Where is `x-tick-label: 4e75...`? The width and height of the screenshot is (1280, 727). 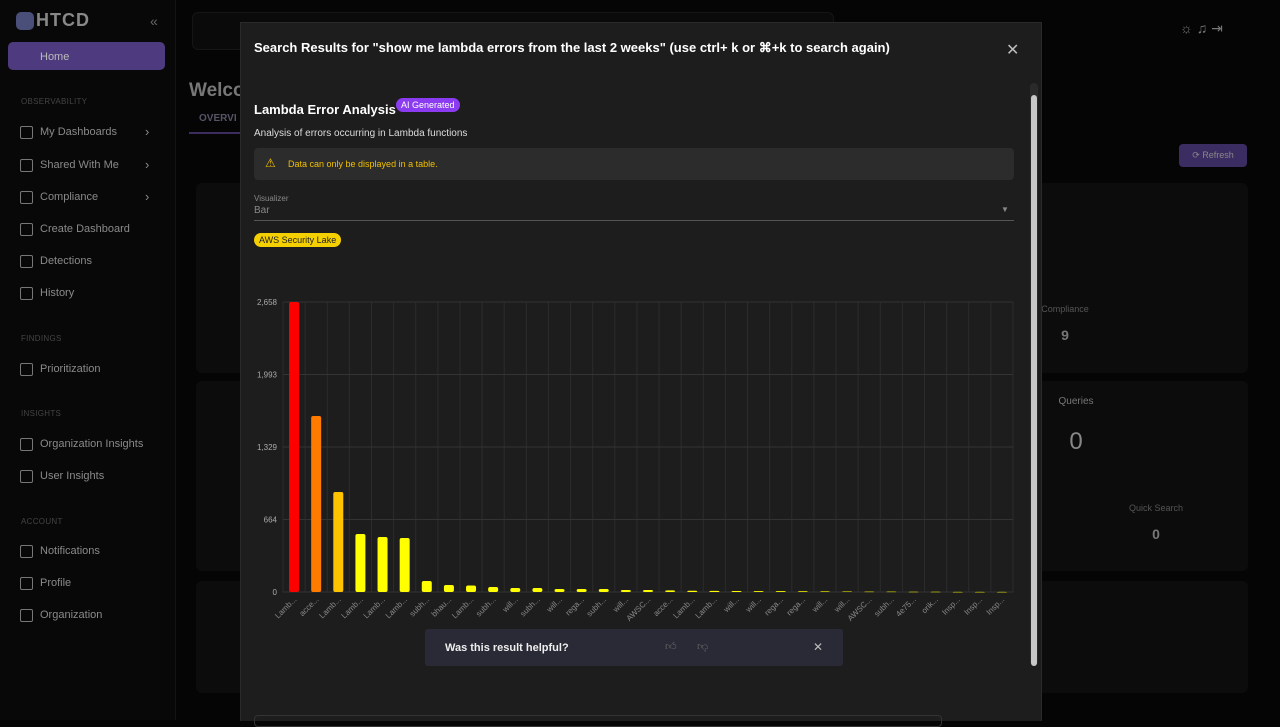
x-tick-label: 4e75... is located at coordinates (906, 607).